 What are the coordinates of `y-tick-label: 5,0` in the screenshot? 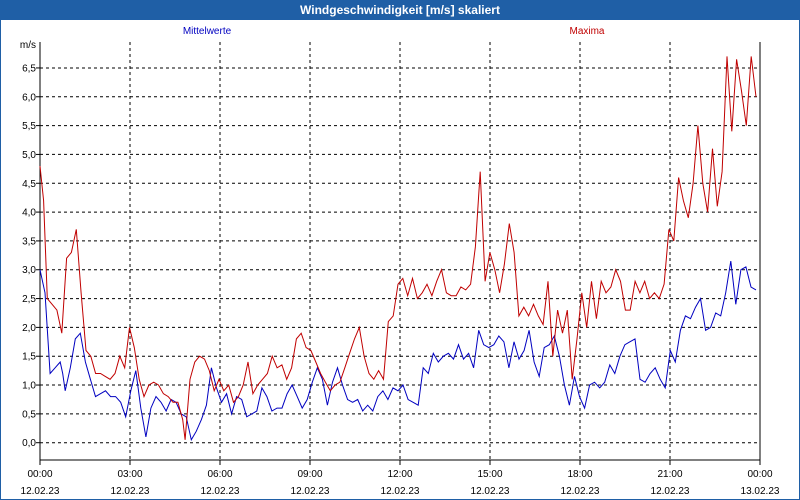 It's located at (29, 155).